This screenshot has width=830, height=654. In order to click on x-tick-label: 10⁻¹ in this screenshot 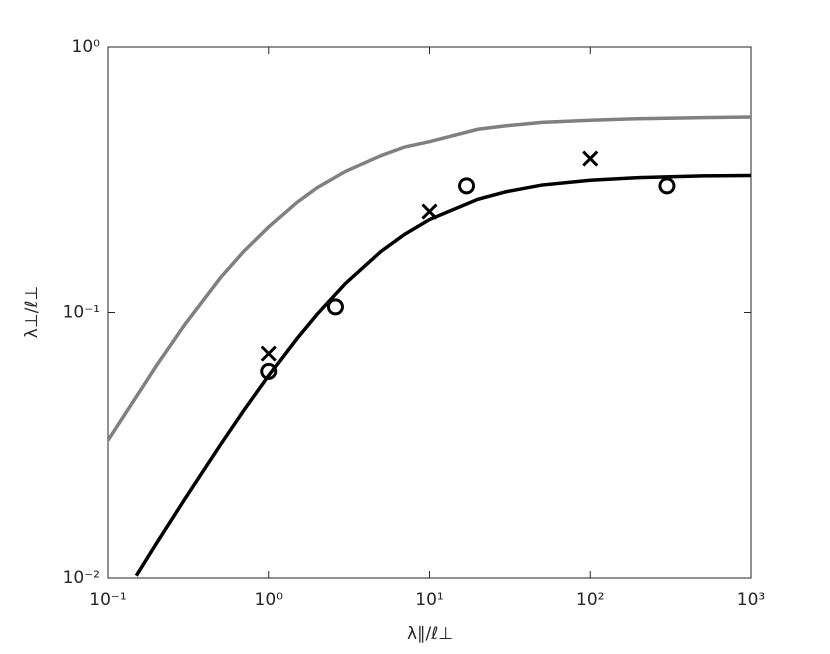, I will do `click(107, 600)`.